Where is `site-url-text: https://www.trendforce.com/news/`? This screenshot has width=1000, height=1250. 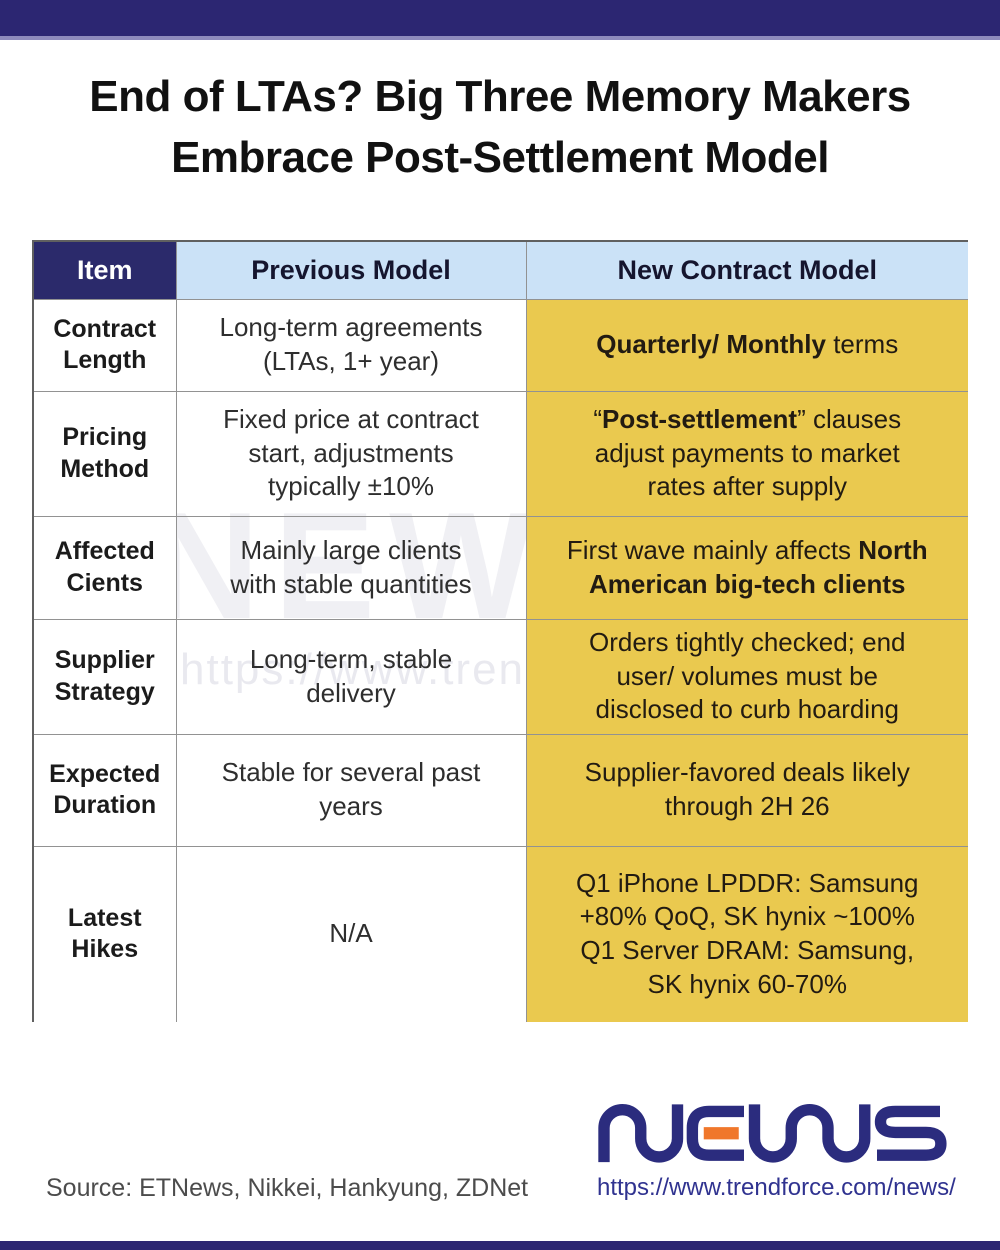 site-url-text: https://www.trendforce.com/news/ is located at coordinates (776, 1187).